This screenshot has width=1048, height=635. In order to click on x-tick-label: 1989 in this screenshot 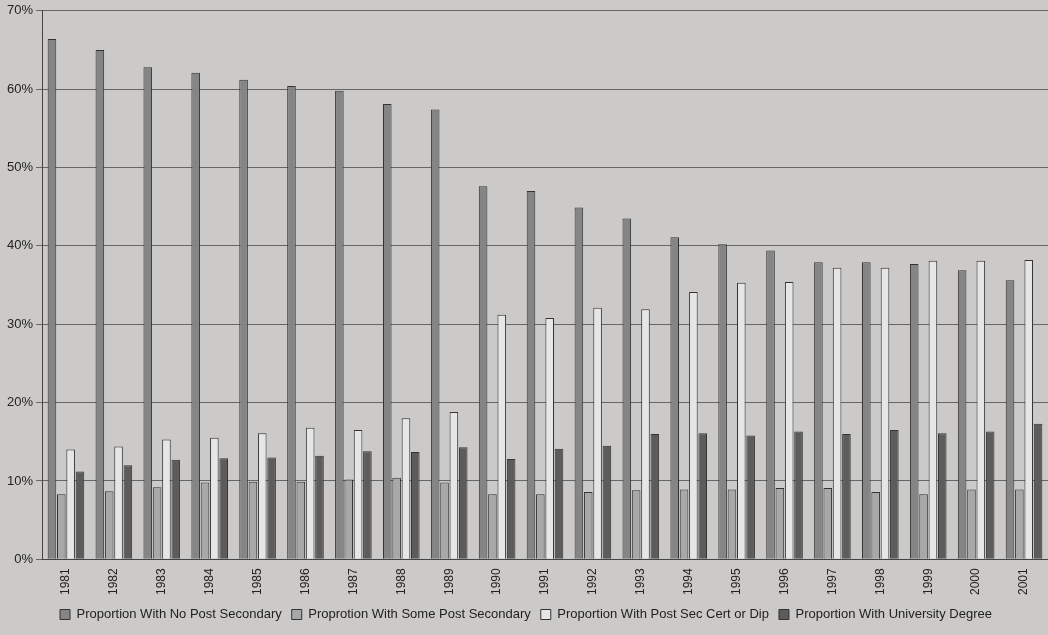, I will do `click(448, 581)`.